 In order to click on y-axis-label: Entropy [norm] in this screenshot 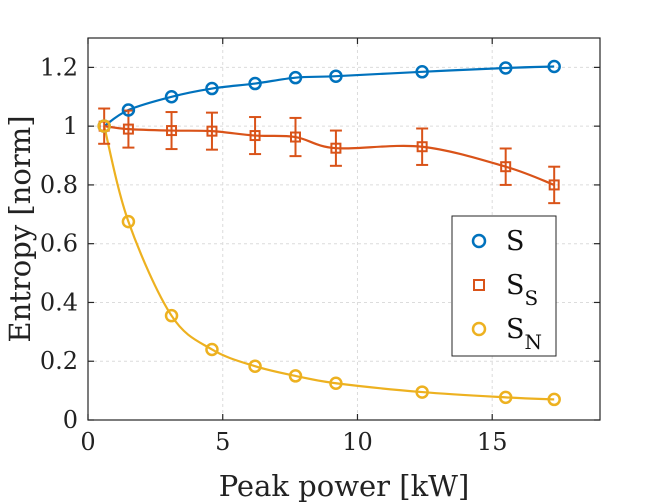, I will do `click(20, 228)`.